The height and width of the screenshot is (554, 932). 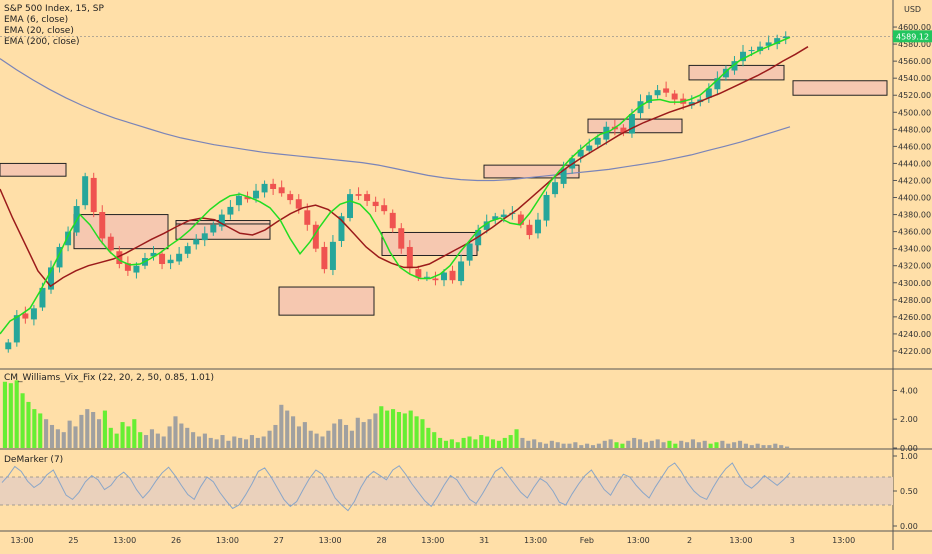 What do you see at coordinates (914, 61) in the screenshot?
I see `price-tick-label: 4560.00` at bounding box center [914, 61].